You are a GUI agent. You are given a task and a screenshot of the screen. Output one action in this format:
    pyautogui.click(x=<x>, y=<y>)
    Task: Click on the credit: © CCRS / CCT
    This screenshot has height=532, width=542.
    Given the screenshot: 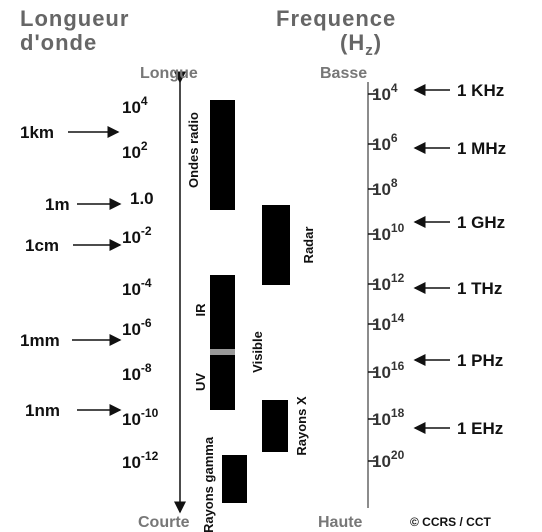 What is the action you would take?
    pyautogui.click(x=451, y=522)
    